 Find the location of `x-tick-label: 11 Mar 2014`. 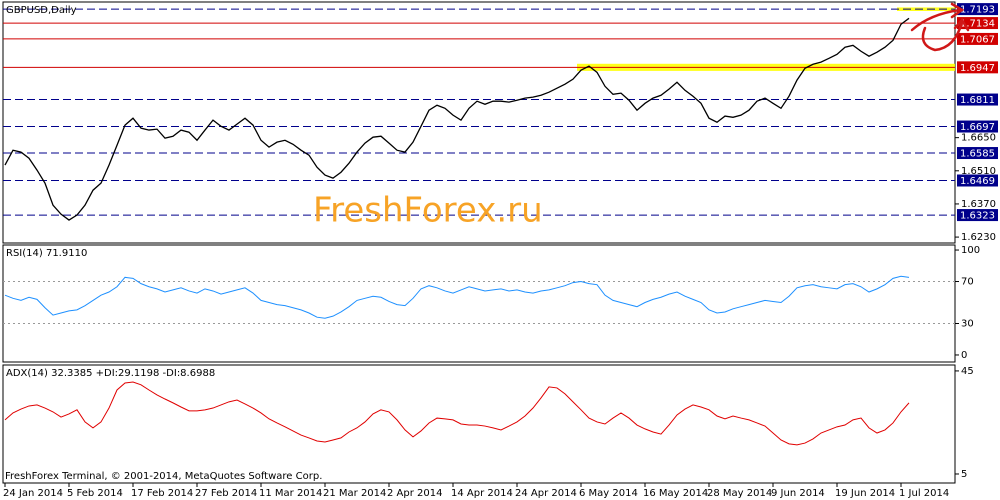

x-tick-label: 11 Mar 2014 is located at coordinates (290, 493).